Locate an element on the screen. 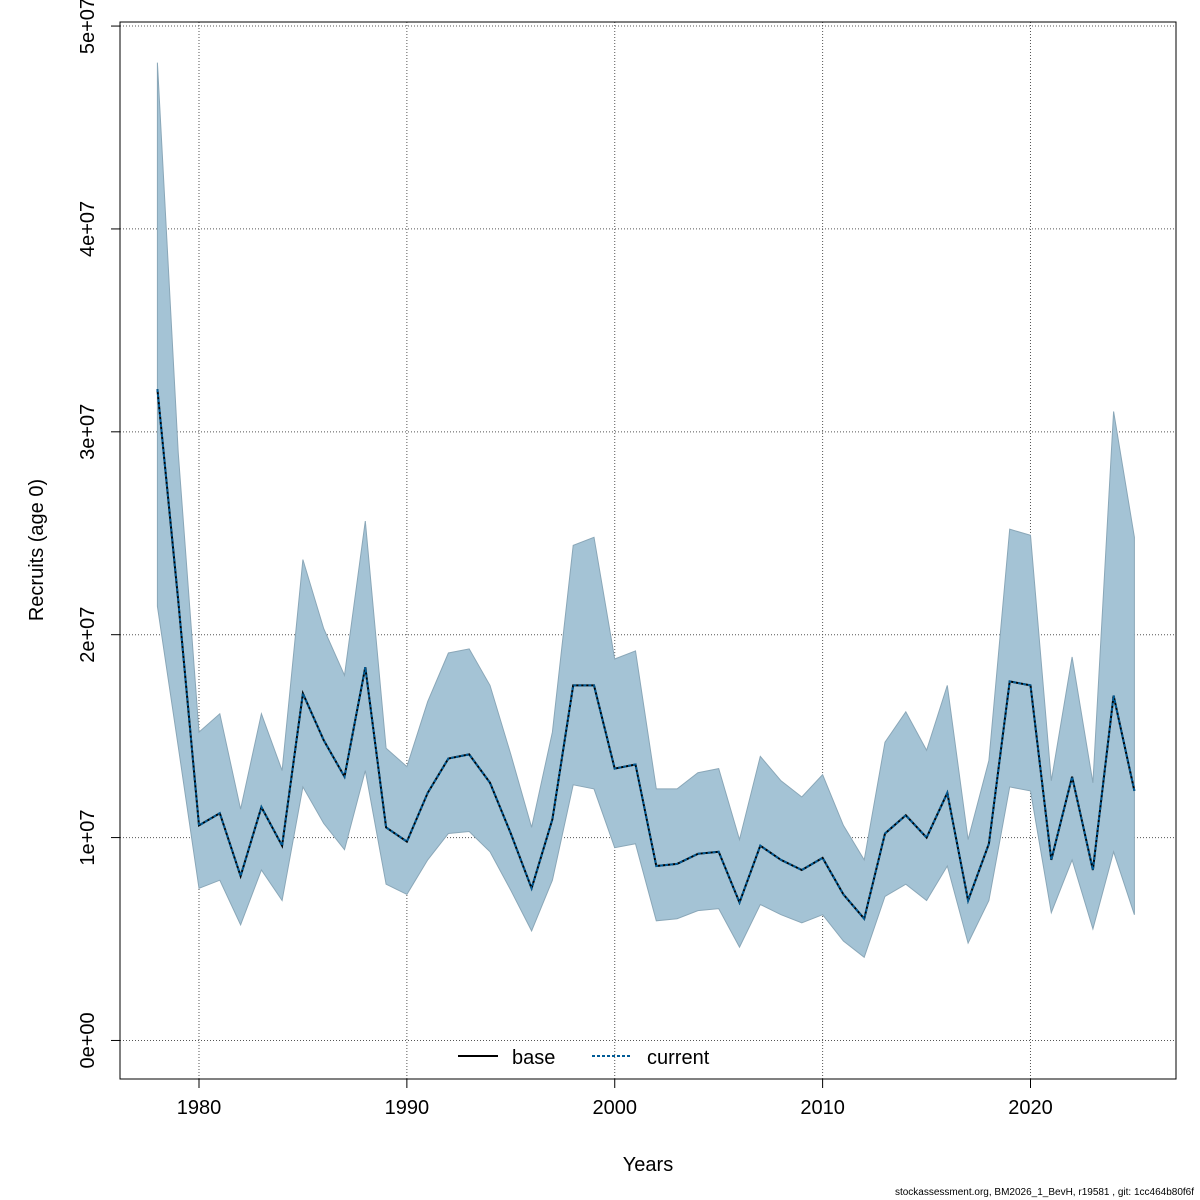 Image resolution: width=1200 pixels, height=1200 pixels. y-tick-label: 1e+07 is located at coordinates (88, 837).